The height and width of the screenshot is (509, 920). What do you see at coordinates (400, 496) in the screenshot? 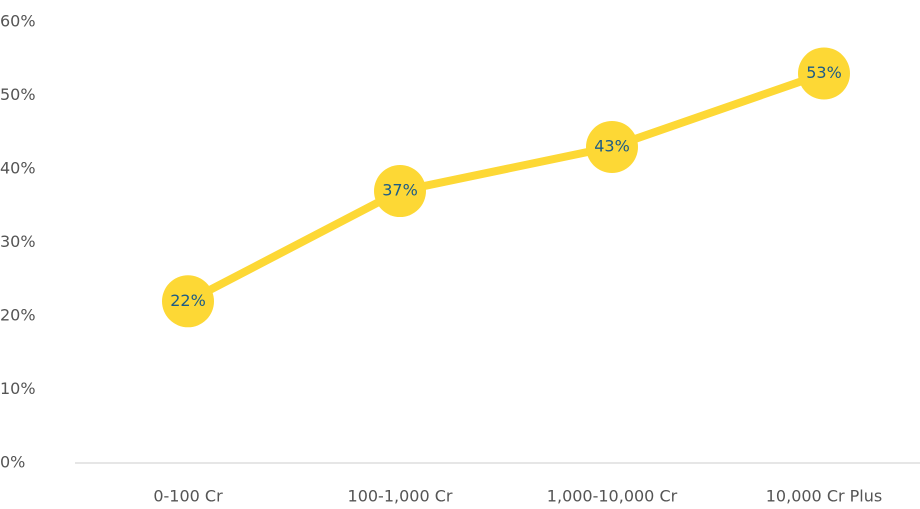
I see `x-tick-label: 100-1,000 Cr` at bounding box center [400, 496].